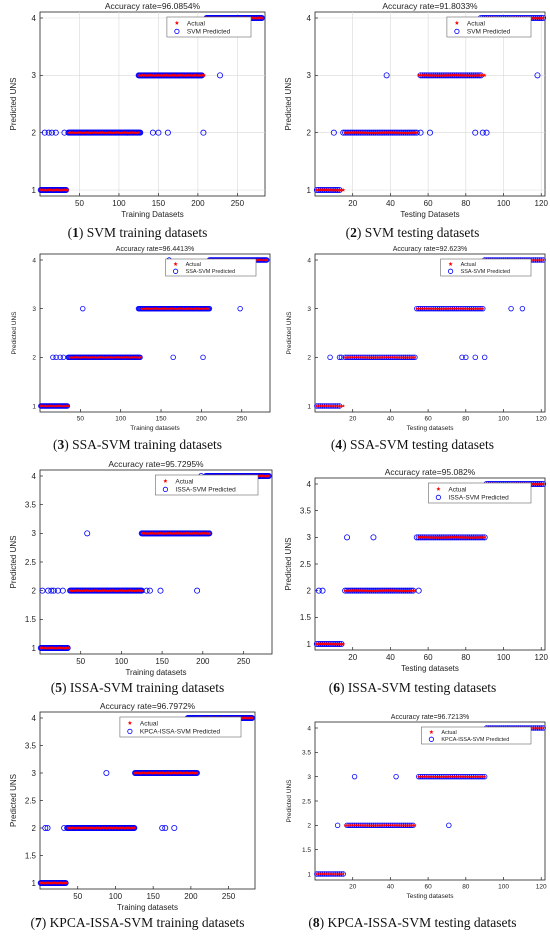 This screenshot has width=550, height=942. What do you see at coordinates (205, 490) in the screenshot?
I see `legend-predicted-label: ISSA-SVM Predicted` at bounding box center [205, 490].